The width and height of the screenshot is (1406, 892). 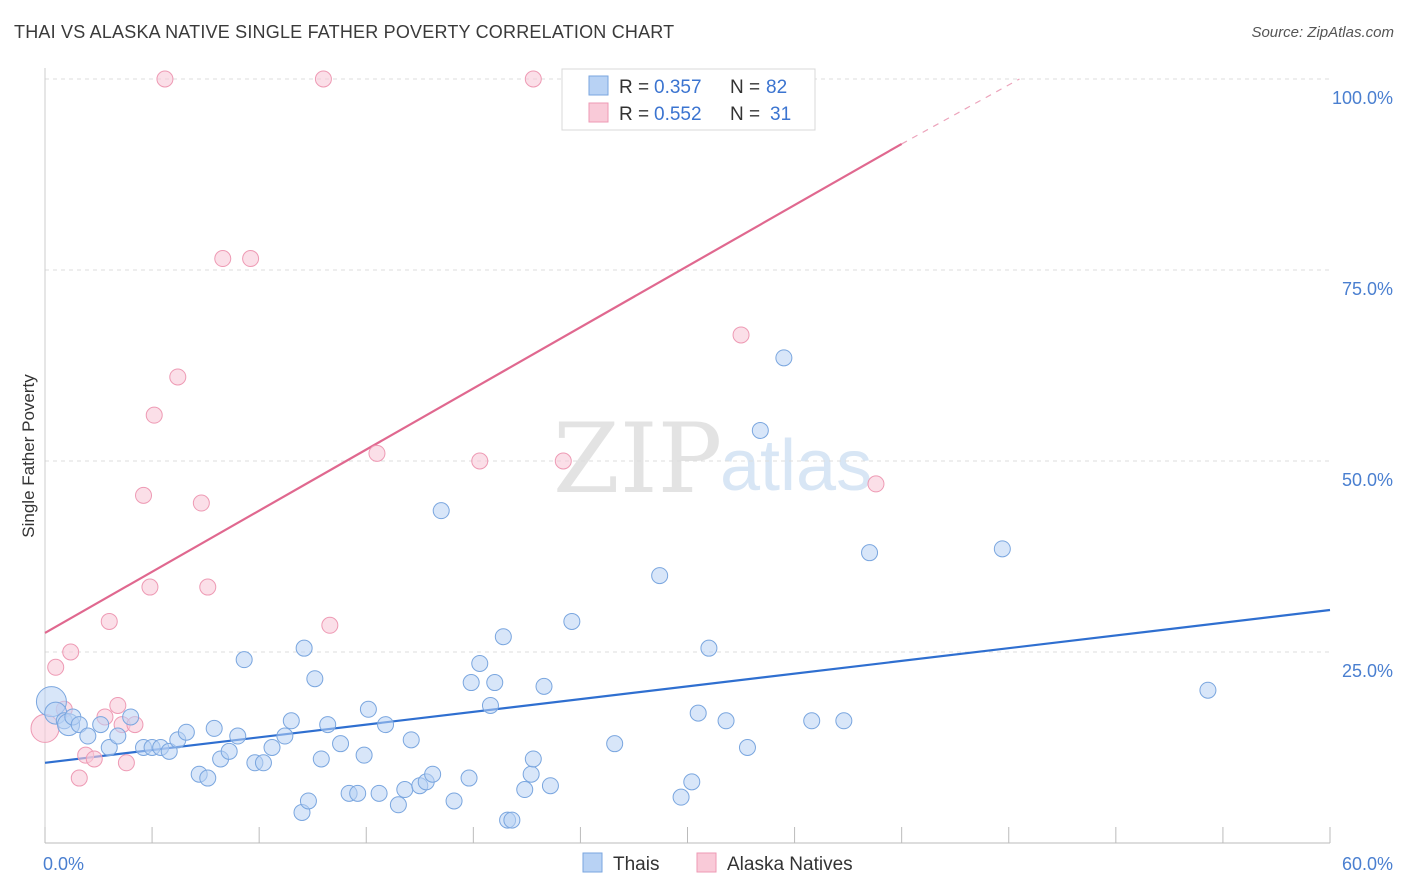 What do you see at coordinates (63, 864) in the screenshot?
I see `x-tick-label-min: 0.0%` at bounding box center [63, 864].